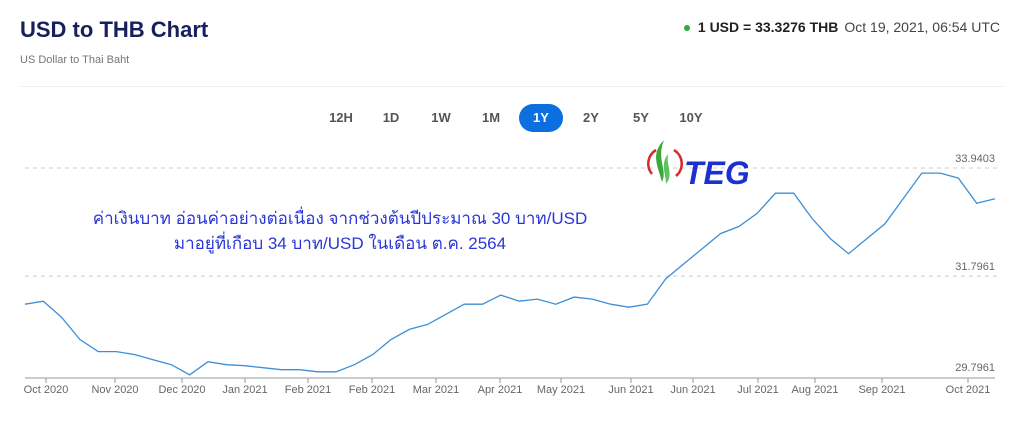 The width and height of the screenshot is (1024, 428). I want to click on range-button-10y: 10Y, so click(691, 117).